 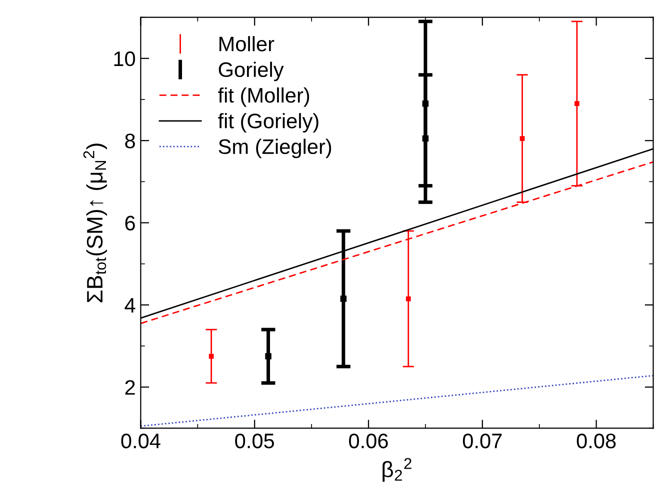 What do you see at coordinates (254, 441) in the screenshot?
I see `x-tick-label: 0.05` at bounding box center [254, 441].